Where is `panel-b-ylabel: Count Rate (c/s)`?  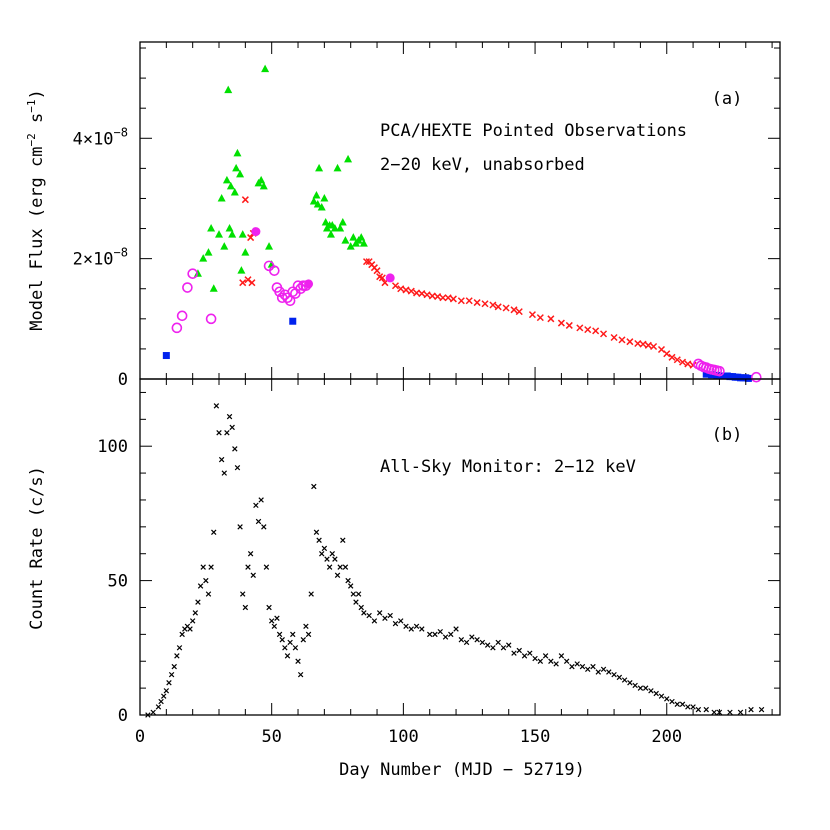 panel-b-ylabel: Count Rate (c/s) is located at coordinates (37, 548).